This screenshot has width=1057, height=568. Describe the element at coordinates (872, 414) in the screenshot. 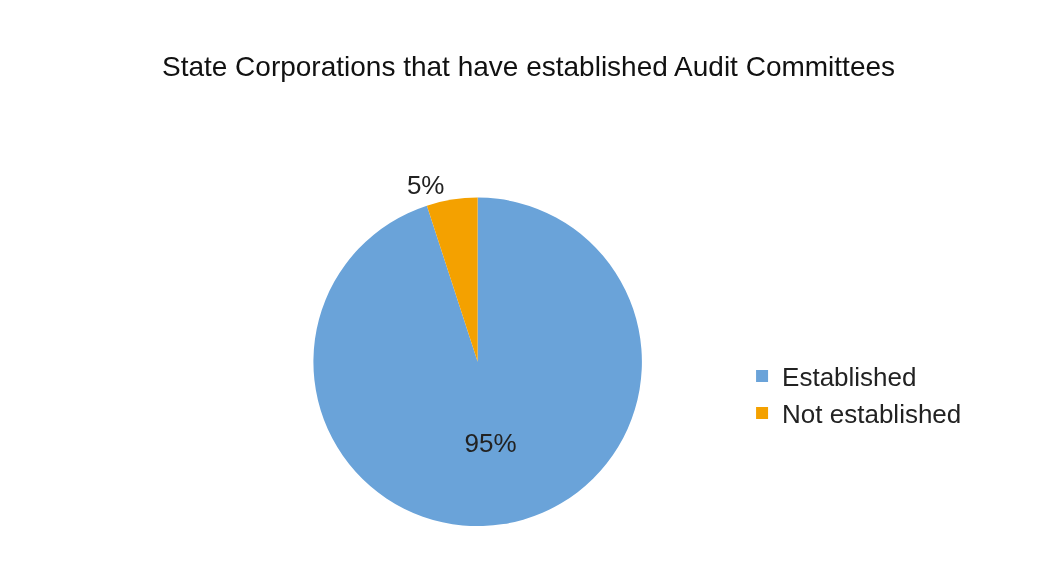

I see `legend-label: Not established` at that location.